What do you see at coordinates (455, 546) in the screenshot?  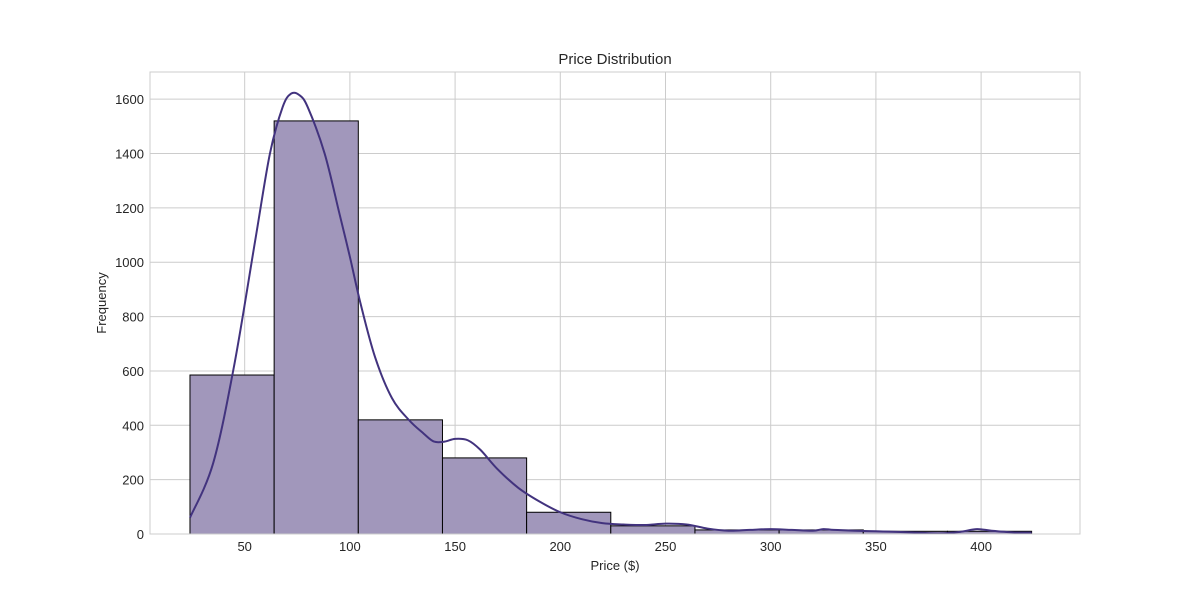 I see `x-tick-label: 150` at bounding box center [455, 546].